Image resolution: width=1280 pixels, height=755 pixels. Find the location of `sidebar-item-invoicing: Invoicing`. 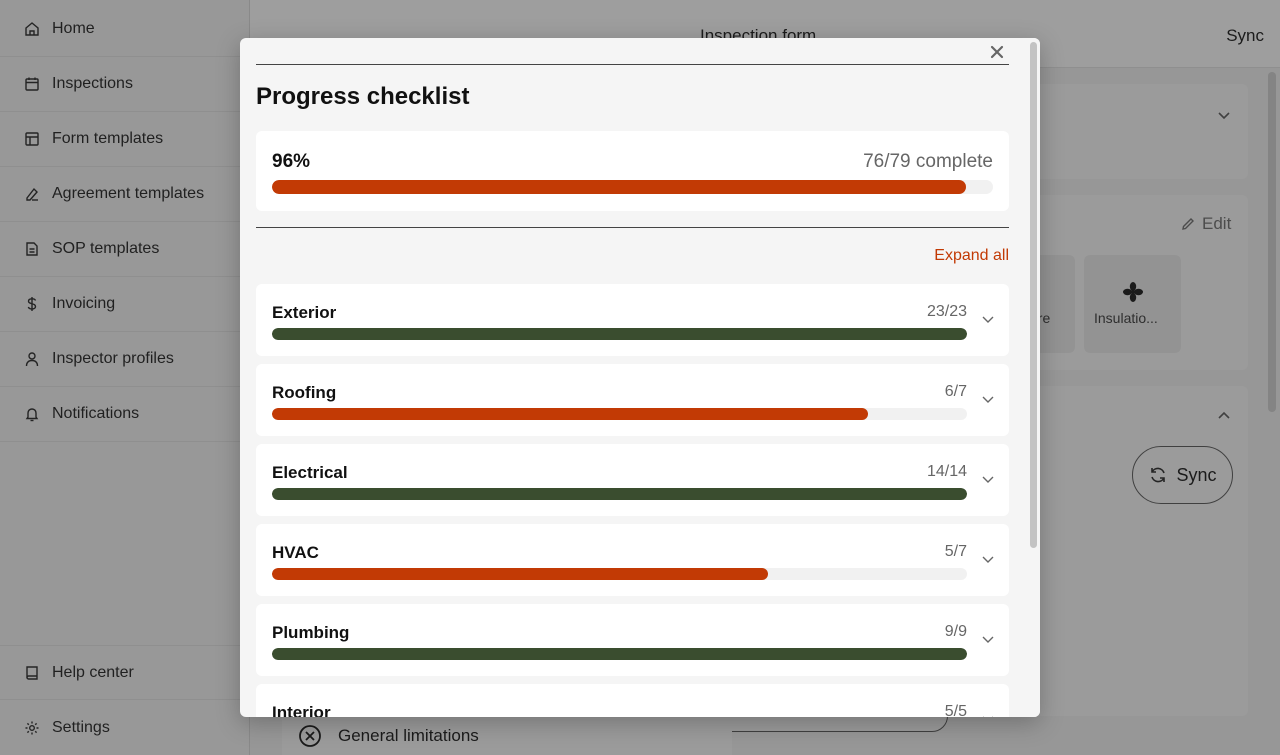

sidebar-item-invoicing: Invoicing is located at coordinates (124, 304).